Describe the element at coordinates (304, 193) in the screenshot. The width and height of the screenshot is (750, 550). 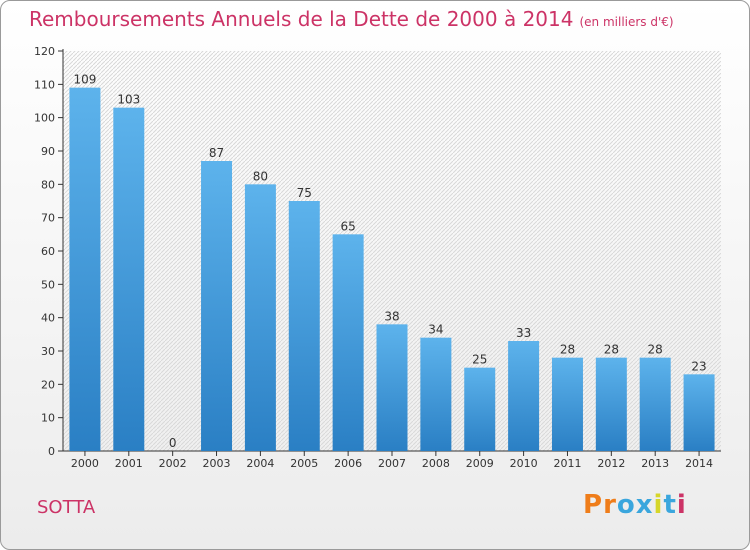
I see `bar-value-label: 75` at that location.